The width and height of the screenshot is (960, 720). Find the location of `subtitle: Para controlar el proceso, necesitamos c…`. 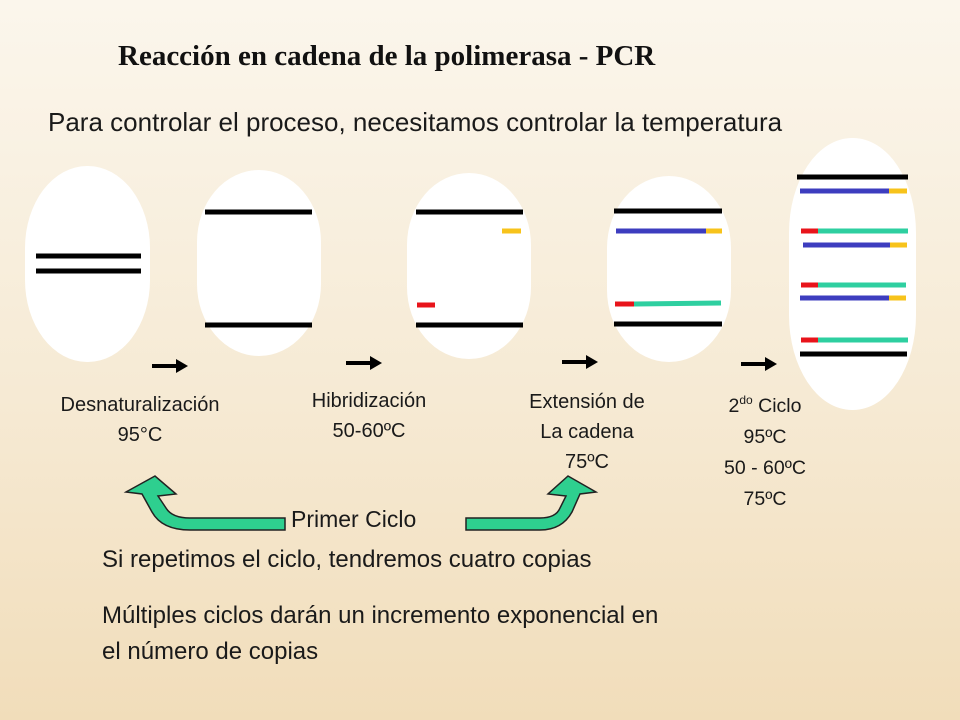

subtitle: Para controlar el proceso, necesitamos c… is located at coordinates (415, 122).